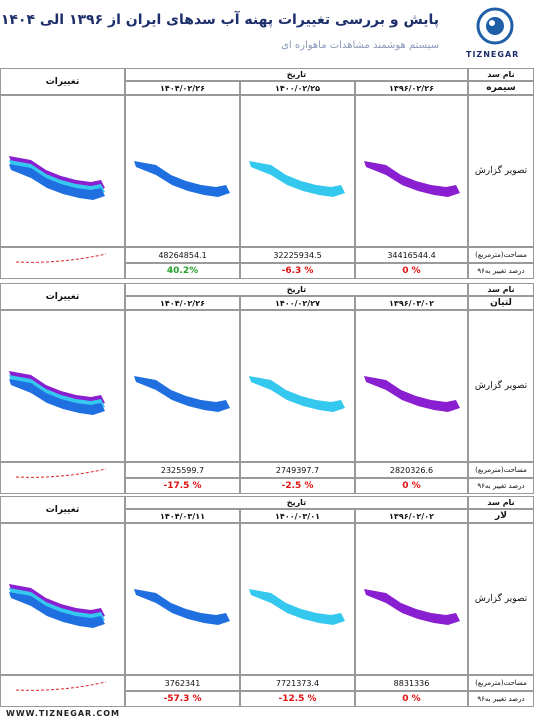 This screenshot has height=720, width=534. What do you see at coordinates (297, 255) in the screenshot?
I see `area-value: 32225934.5` at bounding box center [297, 255].